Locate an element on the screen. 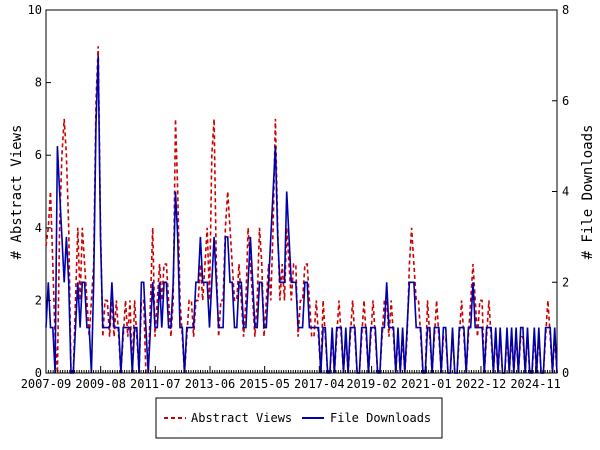  x-tick-label: 2011-07 is located at coordinates (155, 384).